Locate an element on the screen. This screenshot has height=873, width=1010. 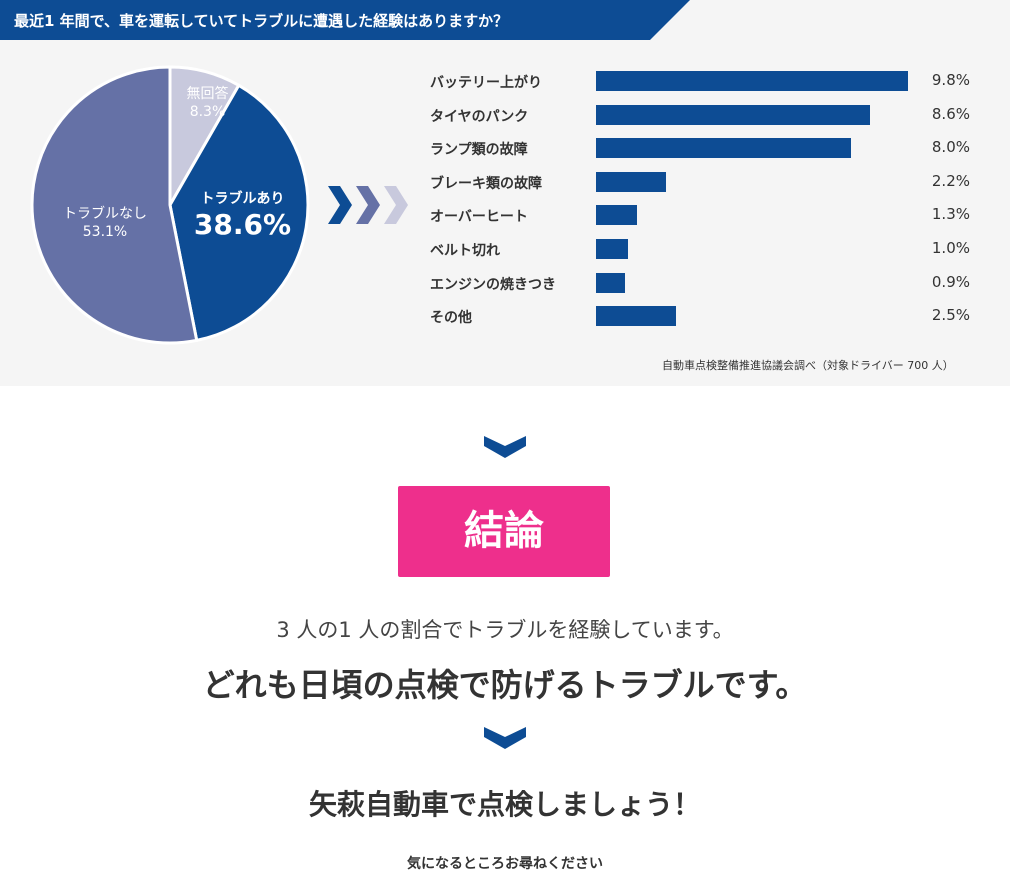
pie-label-no-answer: 無回答 8.3% is located at coordinates (207, 103).